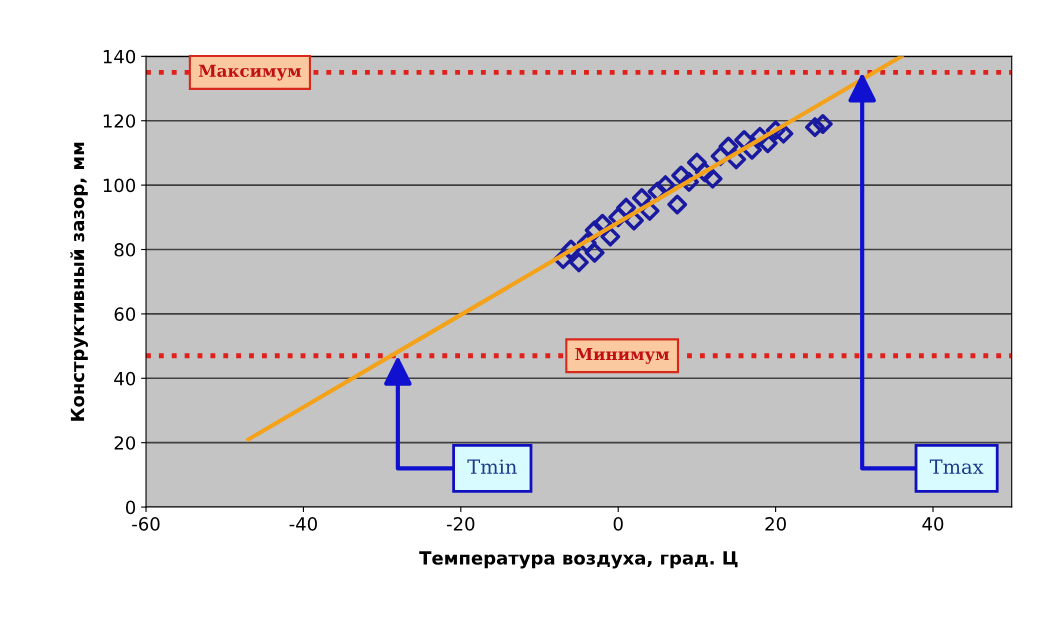  What do you see at coordinates (618, 524) in the screenshot?
I see `x-tick-label: 0` at bounding box center [618, 524].